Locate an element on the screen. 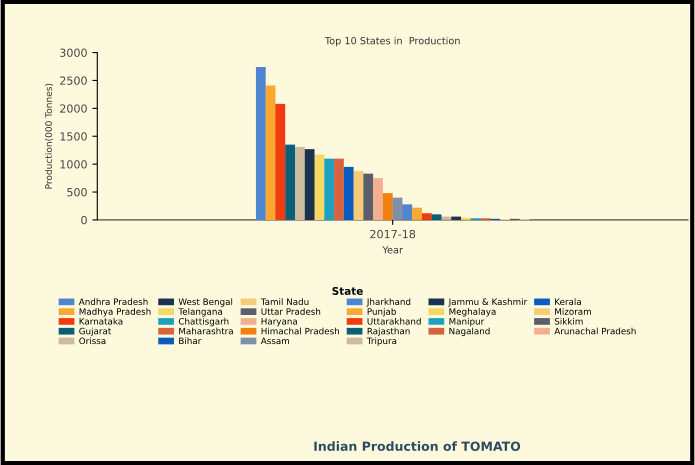  y-tick-label: 2500 is located at coordinates (73, 80).